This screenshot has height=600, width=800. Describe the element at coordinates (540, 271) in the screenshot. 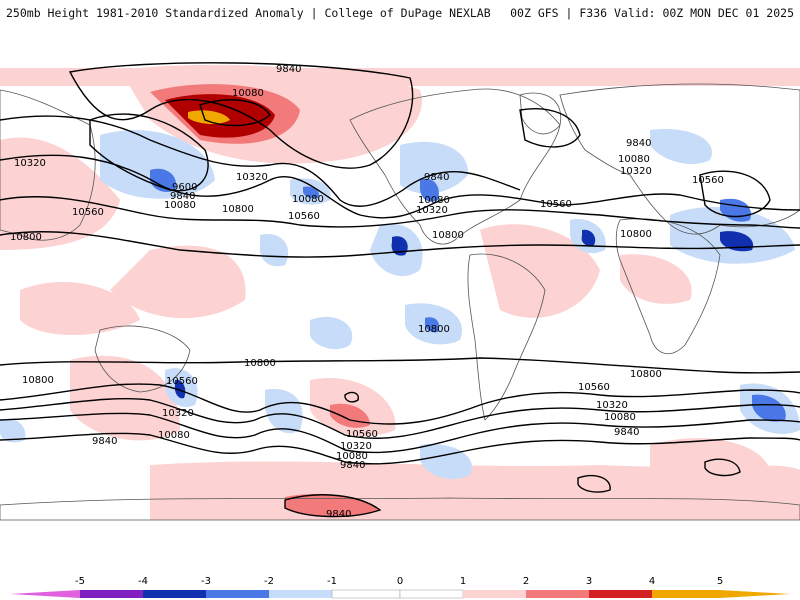

I see `pos-samer` at that location.